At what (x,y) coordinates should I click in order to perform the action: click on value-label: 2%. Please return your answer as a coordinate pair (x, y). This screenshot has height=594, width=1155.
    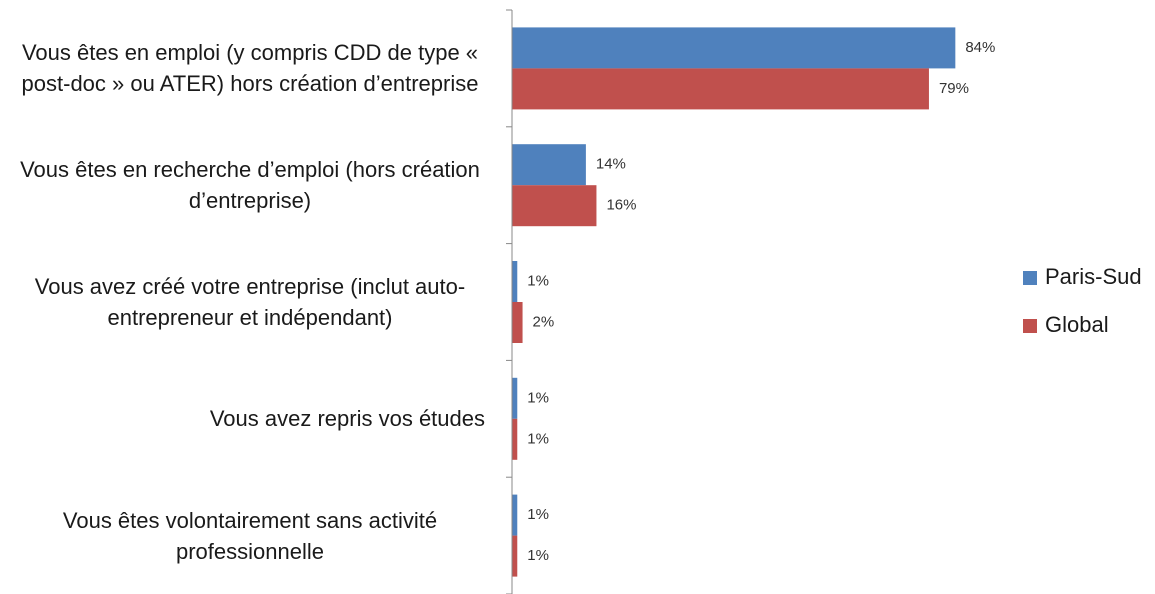
    Looking at the image, I should click on (544, 321).